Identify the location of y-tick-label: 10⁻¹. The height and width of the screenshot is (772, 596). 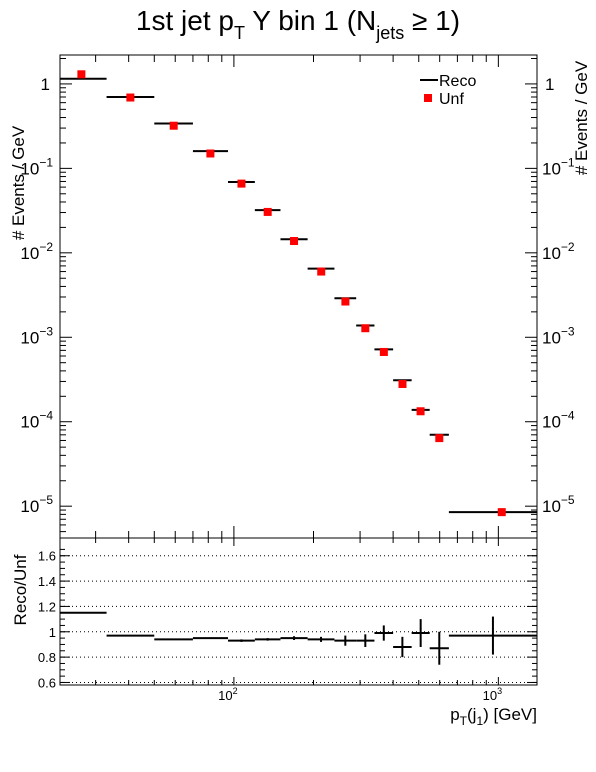
(36, 166).